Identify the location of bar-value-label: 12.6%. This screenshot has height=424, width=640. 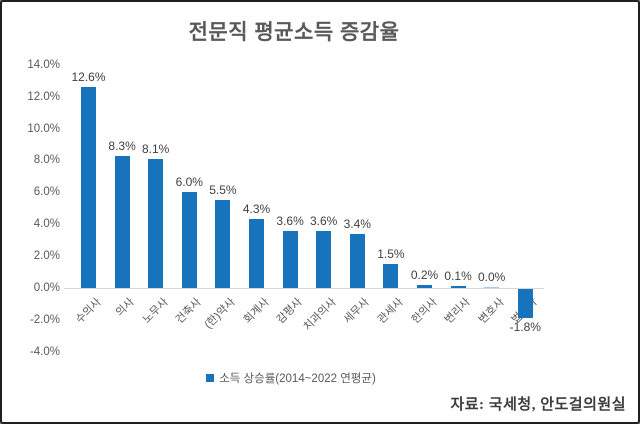
(88, 77).